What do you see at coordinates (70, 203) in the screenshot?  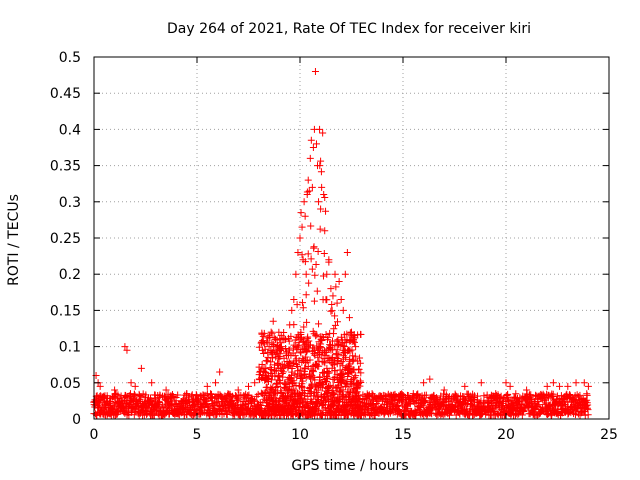 I see `y-tick-label: 0.3` at bounding box center [70, 203].